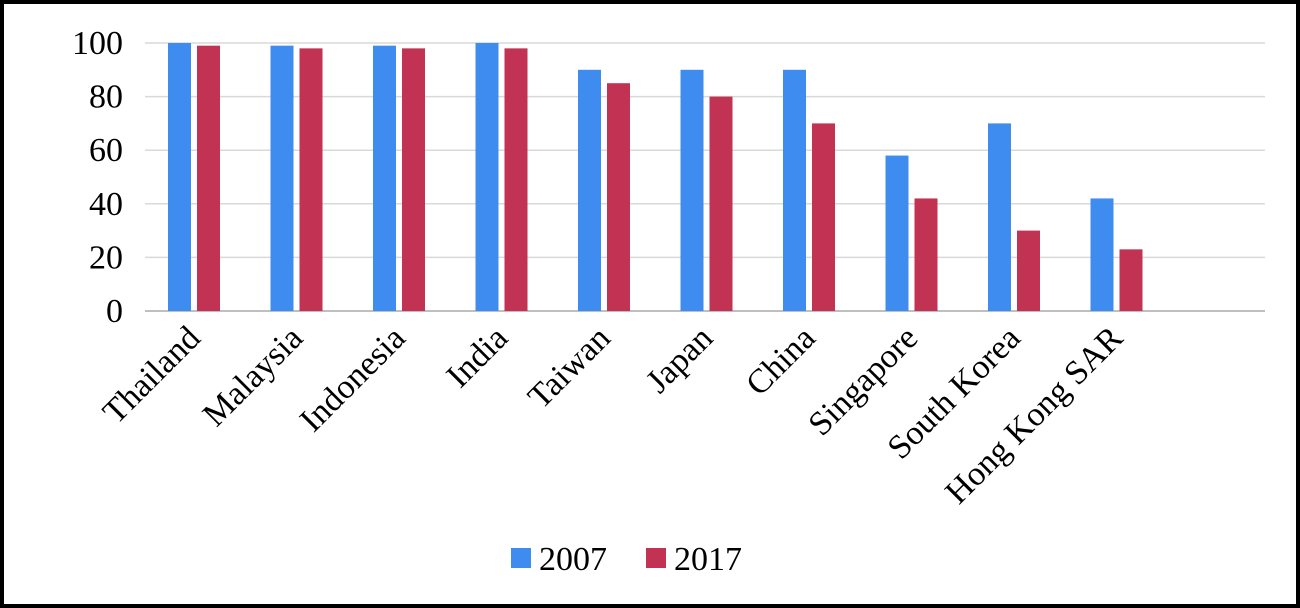 The width and height of the screenshot is (1300, 608). Describe the element at coordinates (897, 233) in the screenshot. I see `bar-2007-singapore` at that location.